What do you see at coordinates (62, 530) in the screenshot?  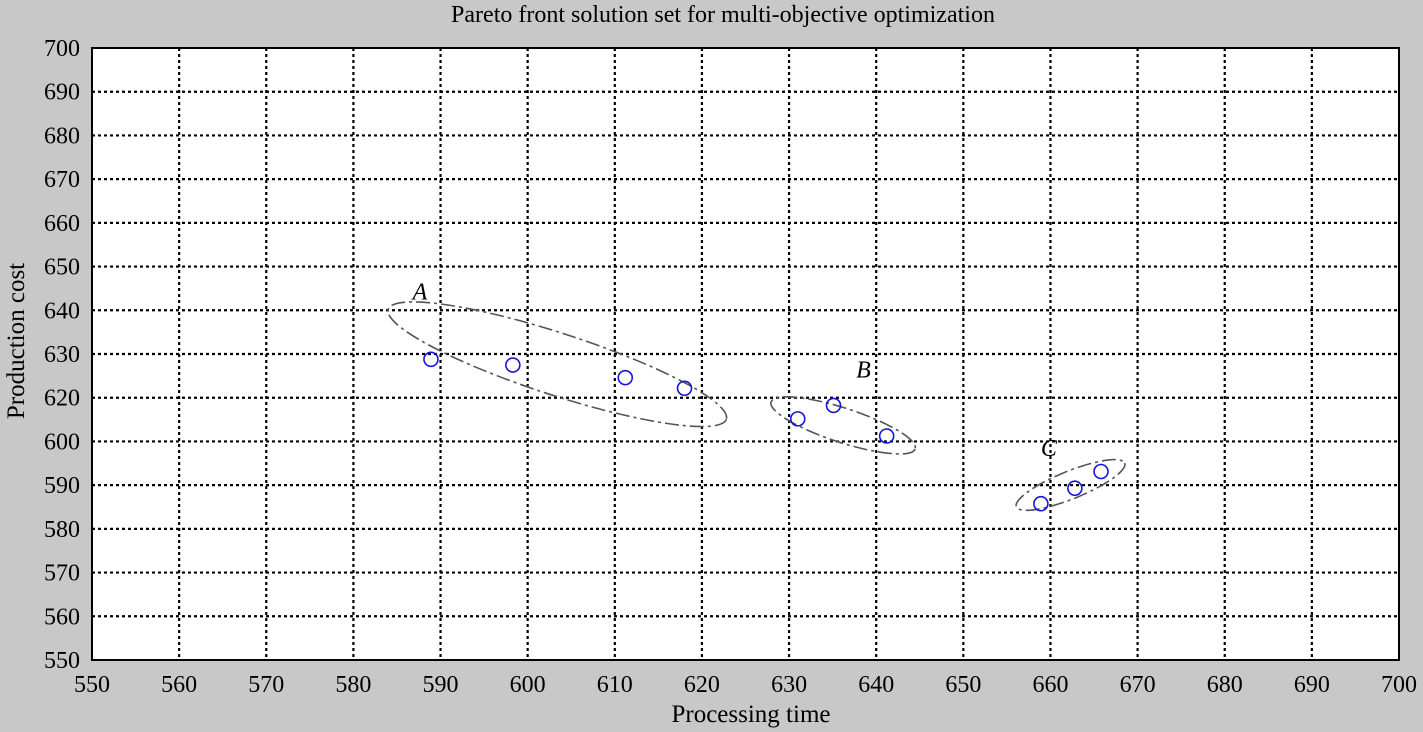 I see `y-tick-label: 580` at bounding box center [62, 530].